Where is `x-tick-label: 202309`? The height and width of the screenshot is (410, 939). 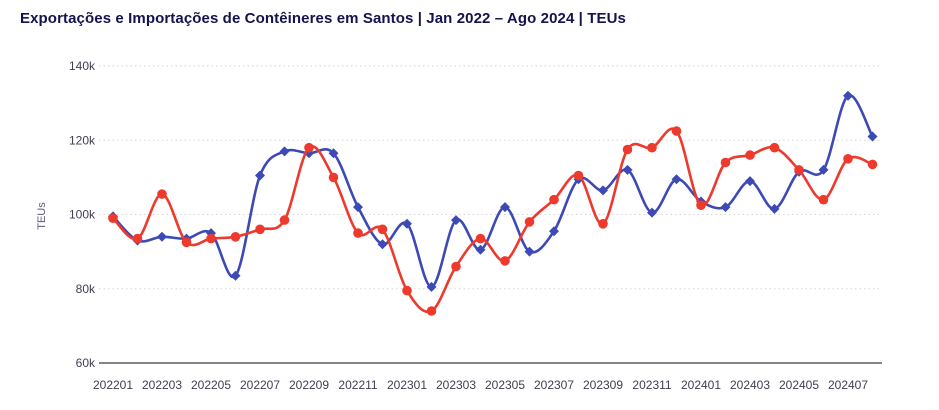 x-tick-label: 202309 is located at coordinates (603, 385).